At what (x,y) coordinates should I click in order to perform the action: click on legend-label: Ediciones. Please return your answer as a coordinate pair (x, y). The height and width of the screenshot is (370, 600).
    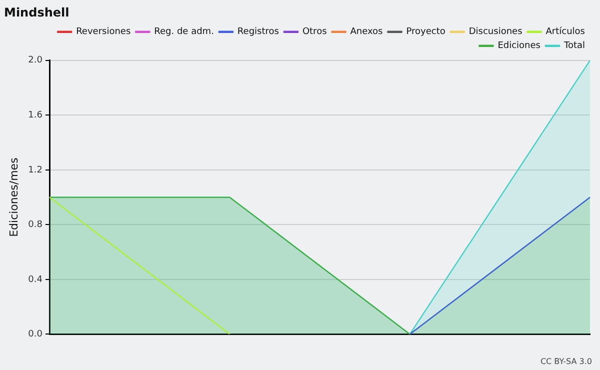
    Looking at the image, I should click on (519, 46).